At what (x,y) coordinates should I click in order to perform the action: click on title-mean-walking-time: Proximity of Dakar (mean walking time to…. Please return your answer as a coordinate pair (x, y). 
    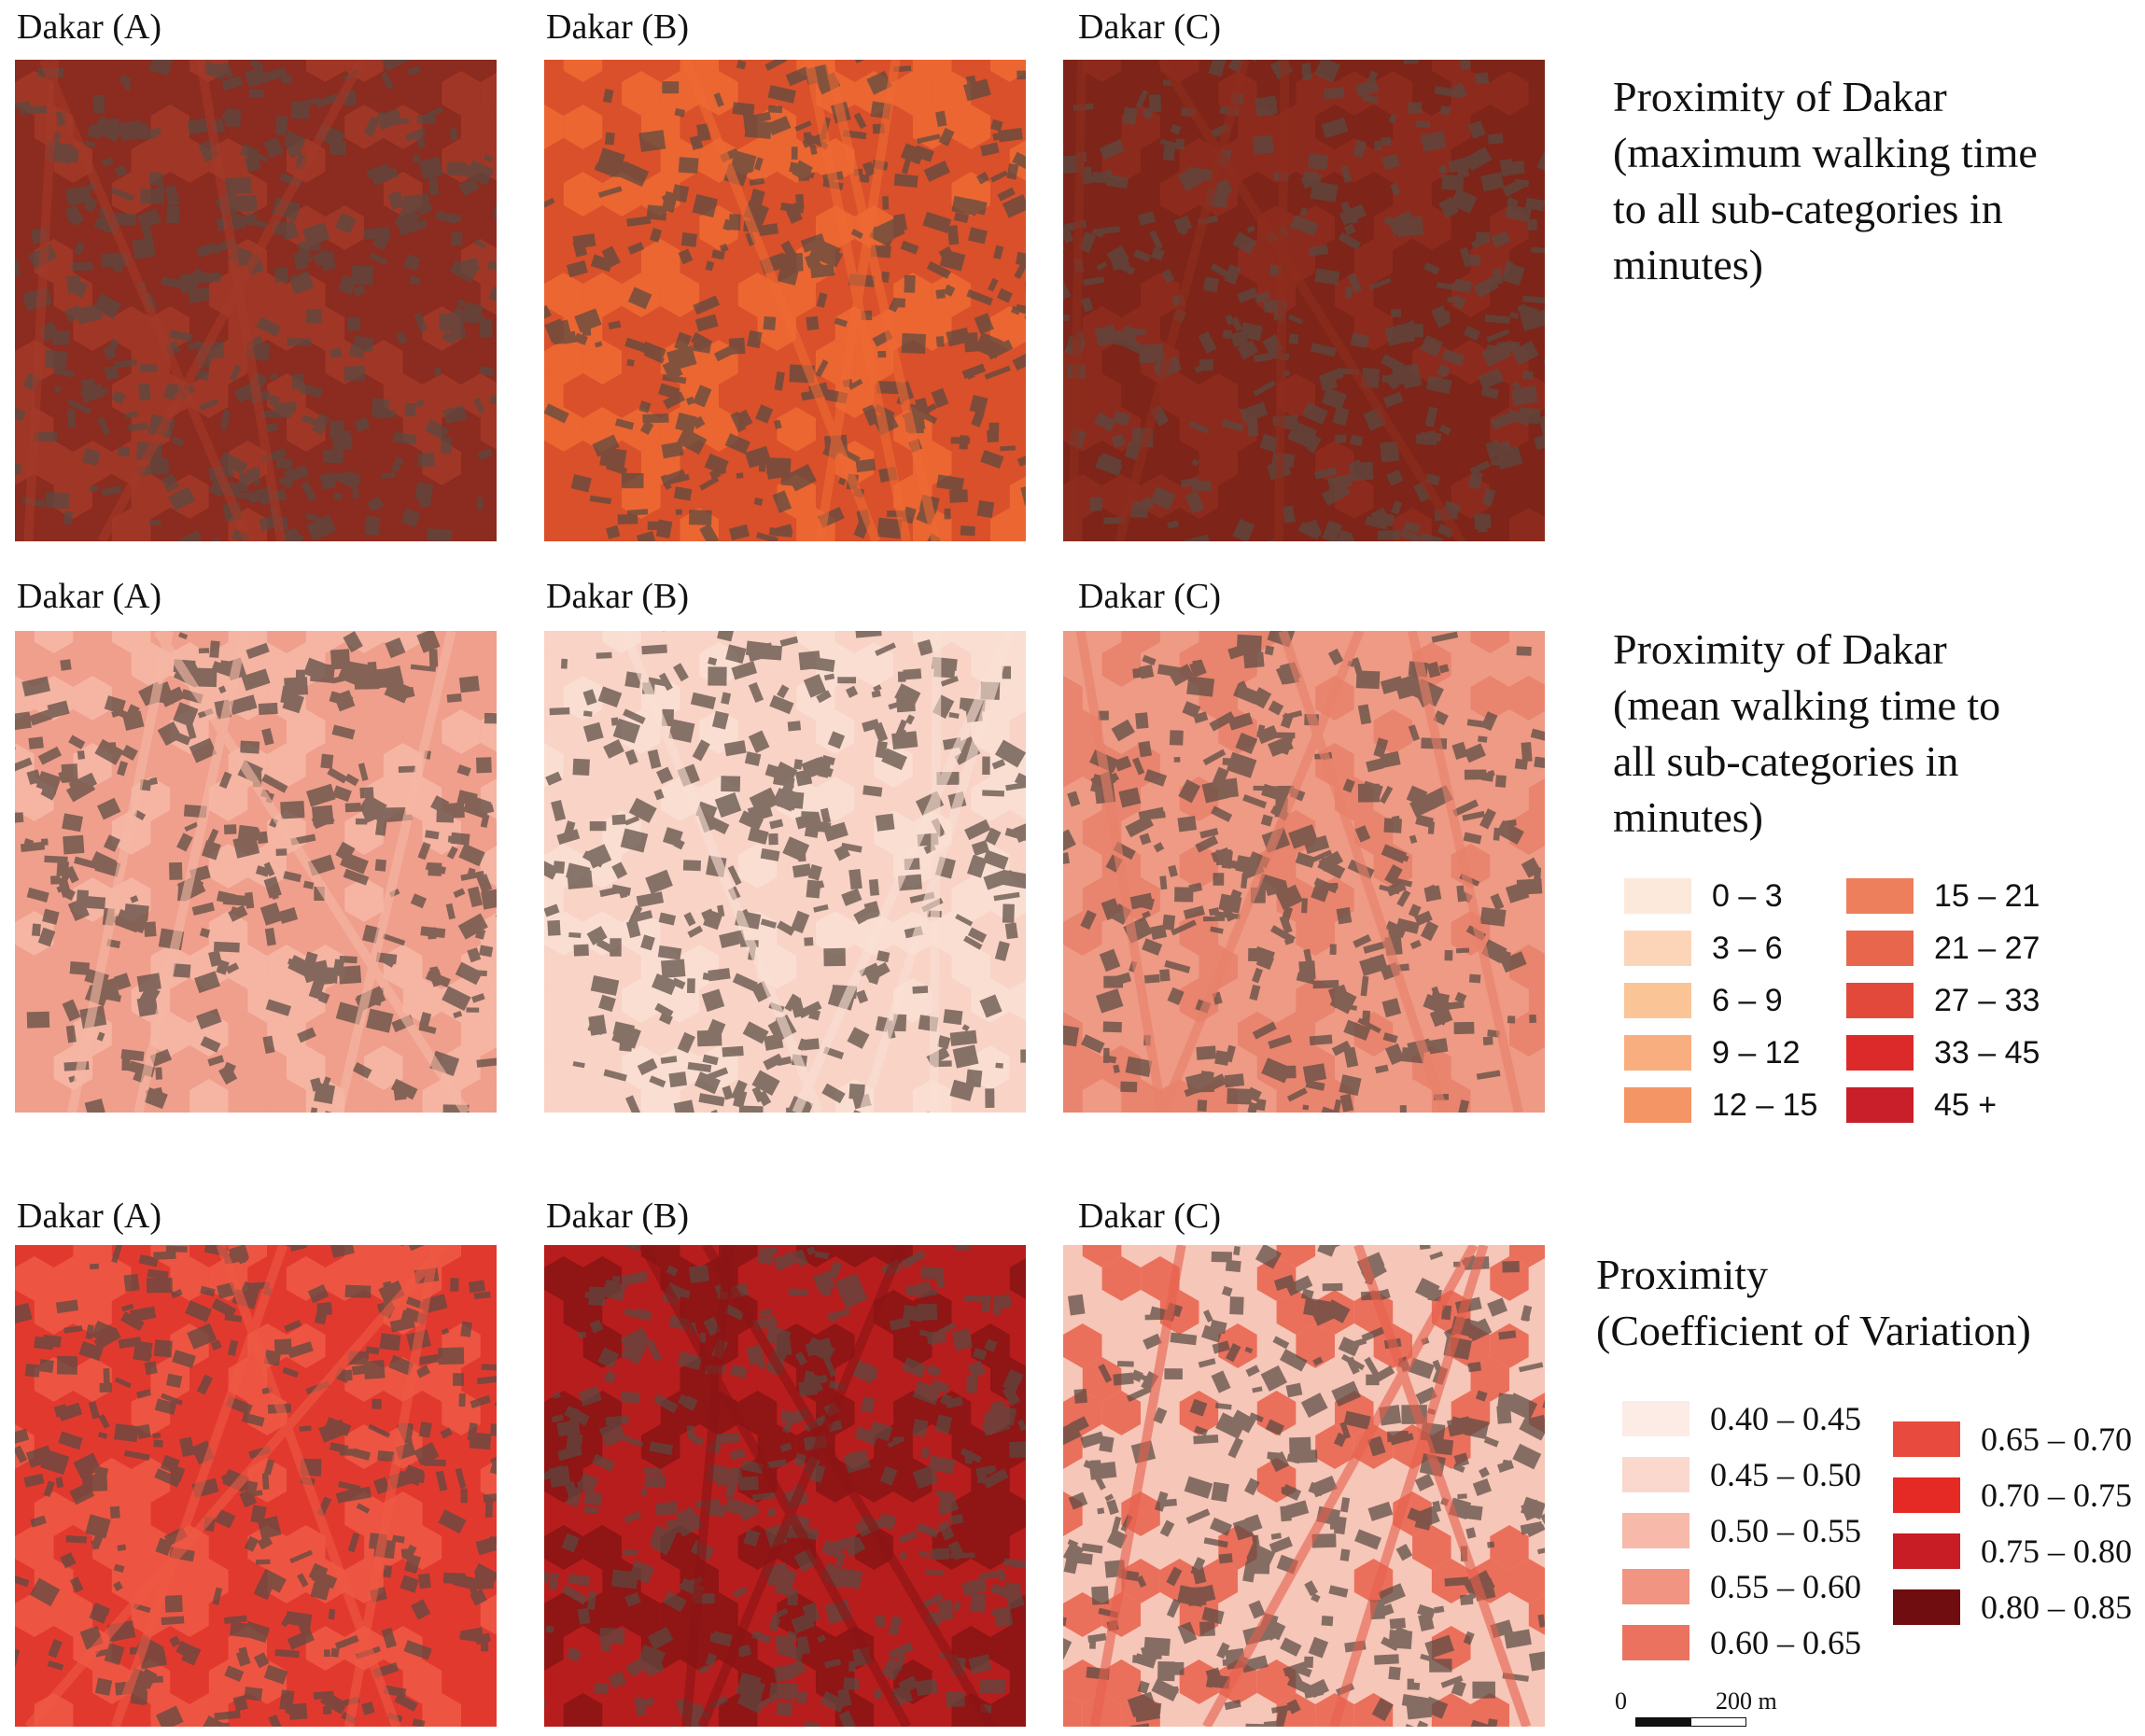
    Looking at the image, I should click on (1806, 734).